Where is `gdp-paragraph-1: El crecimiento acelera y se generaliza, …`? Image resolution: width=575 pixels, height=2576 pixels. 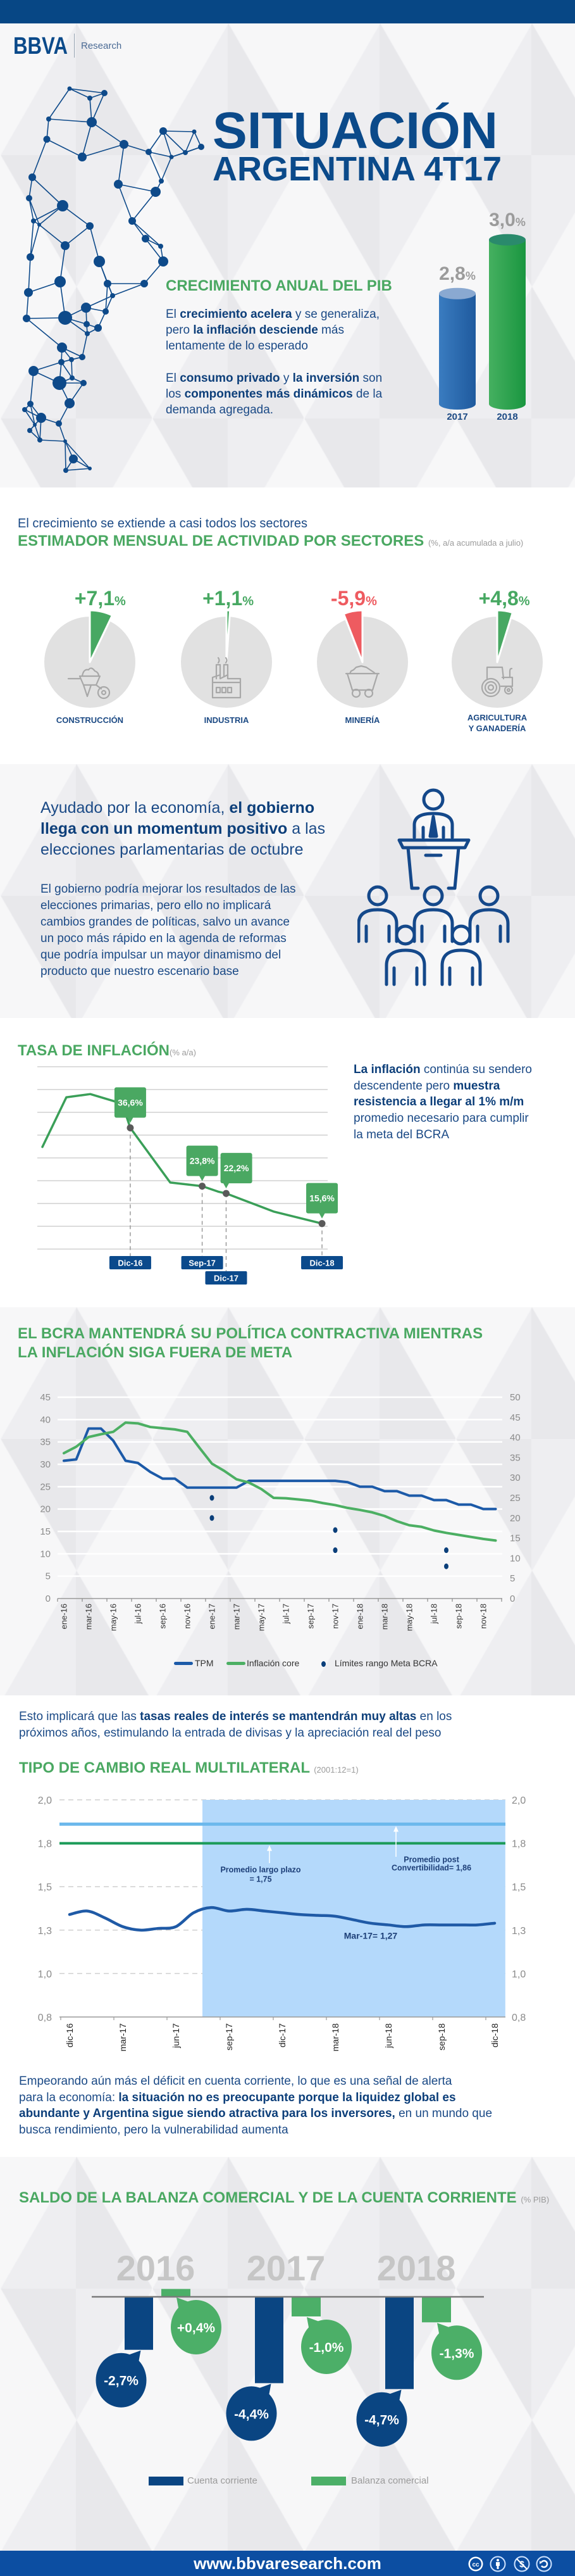 gdp-paragraph-1: El crecimiento acelera y se generaliza, … is located at coordinates (273, 330).